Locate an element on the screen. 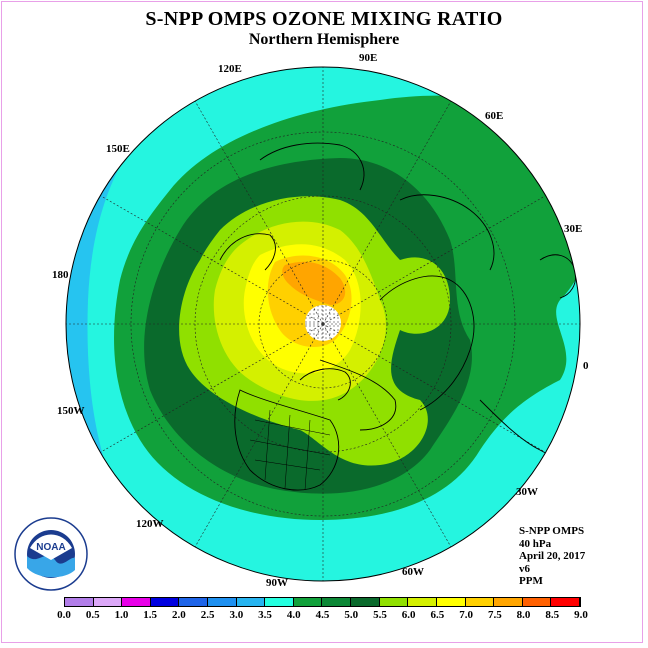 This screenshot has height=648, width=648. info-level: 40 hPa is located at coordinates (535, 543).